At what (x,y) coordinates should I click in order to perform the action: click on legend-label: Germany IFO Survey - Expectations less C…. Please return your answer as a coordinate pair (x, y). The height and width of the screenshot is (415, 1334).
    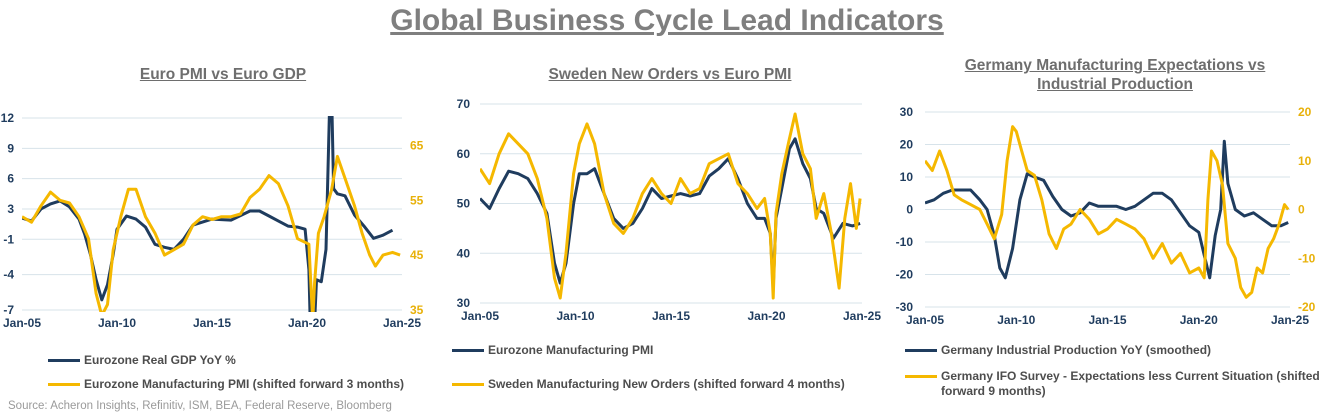
    Looking at the image, I should click on (1130, 383).